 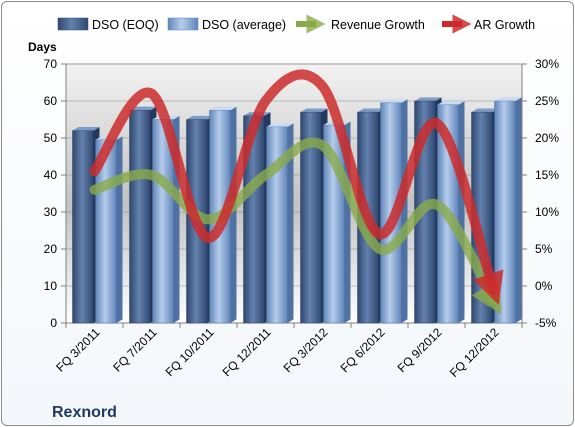 What do you see at coordinates (504, 25) in the screenshot?
I see `legend-label-ar-growth: AR Growth` at bounding box center [504, 25].